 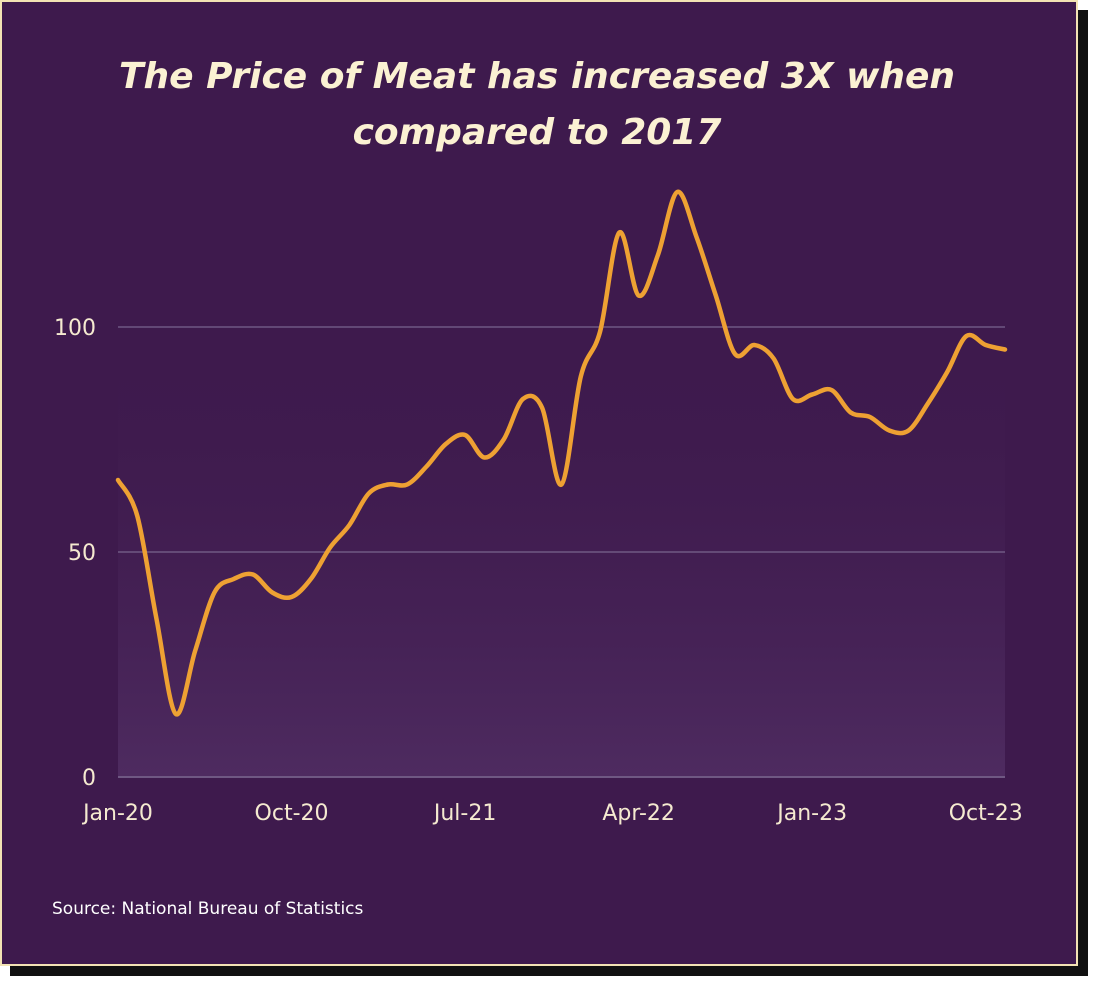 I want to click on y-axis-ticks: 0 50 100, so click(x=75, y=553).